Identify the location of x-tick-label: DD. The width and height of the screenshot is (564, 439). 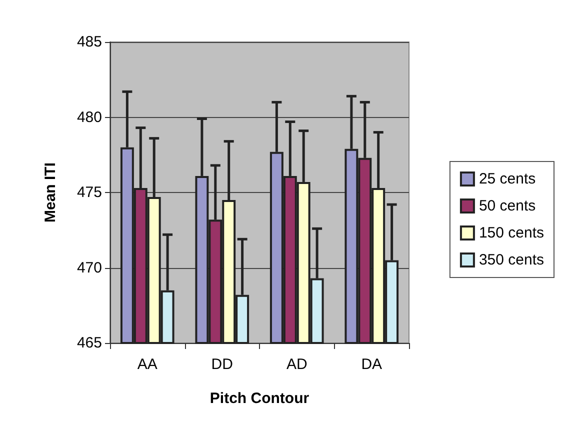
(222, 364).